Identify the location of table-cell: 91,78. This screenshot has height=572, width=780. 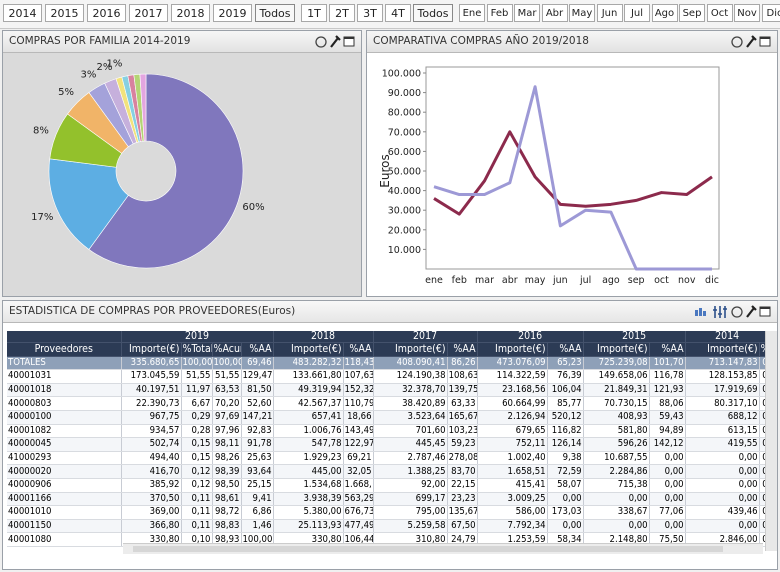
(257, 444).